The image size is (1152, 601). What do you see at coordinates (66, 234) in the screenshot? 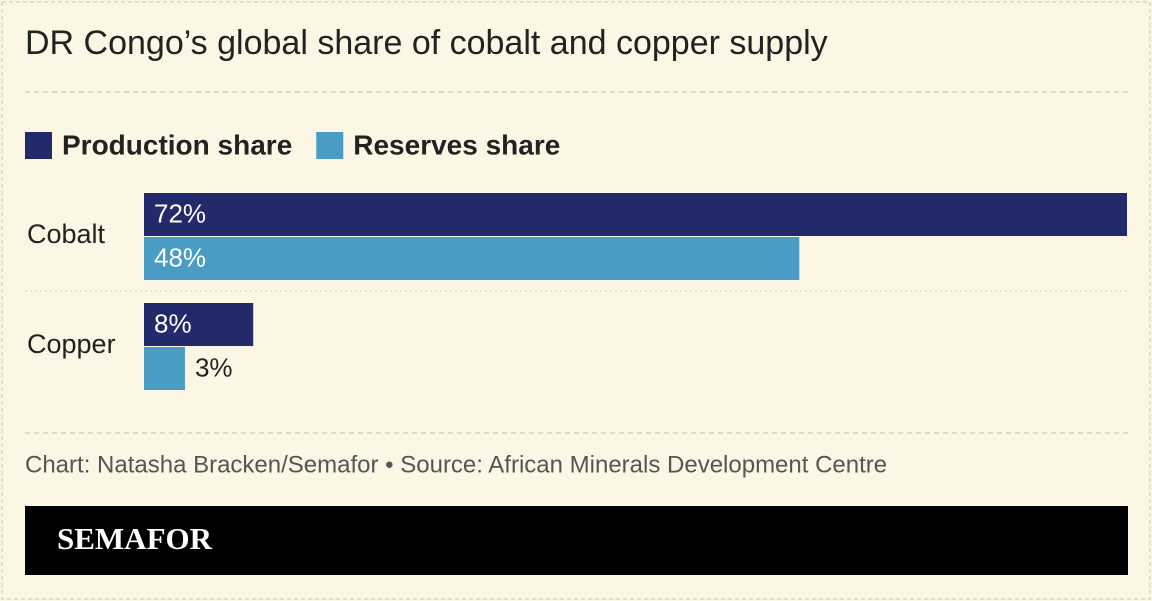
I see `category-label: Cobalt` at bounding box center [66, 234].